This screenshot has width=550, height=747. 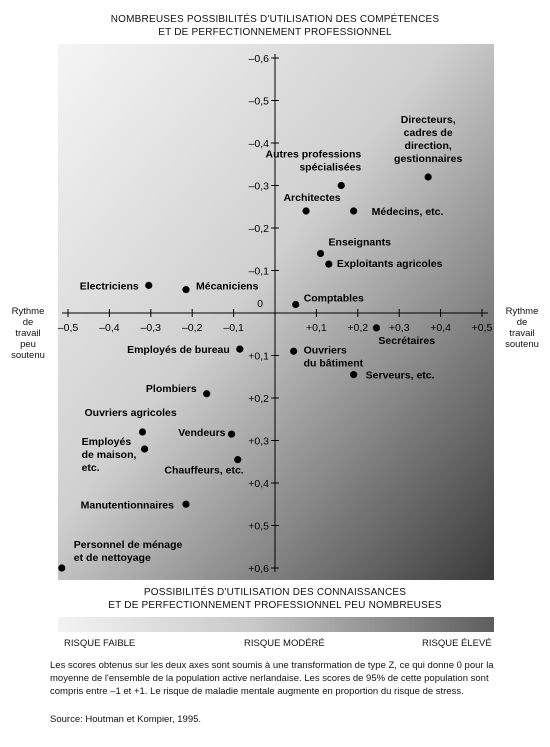 What do you see at coordinates (227, 287) in the screenshot?
I see `data-point-label: Mécaniciens` at bounding box center [227, 287].